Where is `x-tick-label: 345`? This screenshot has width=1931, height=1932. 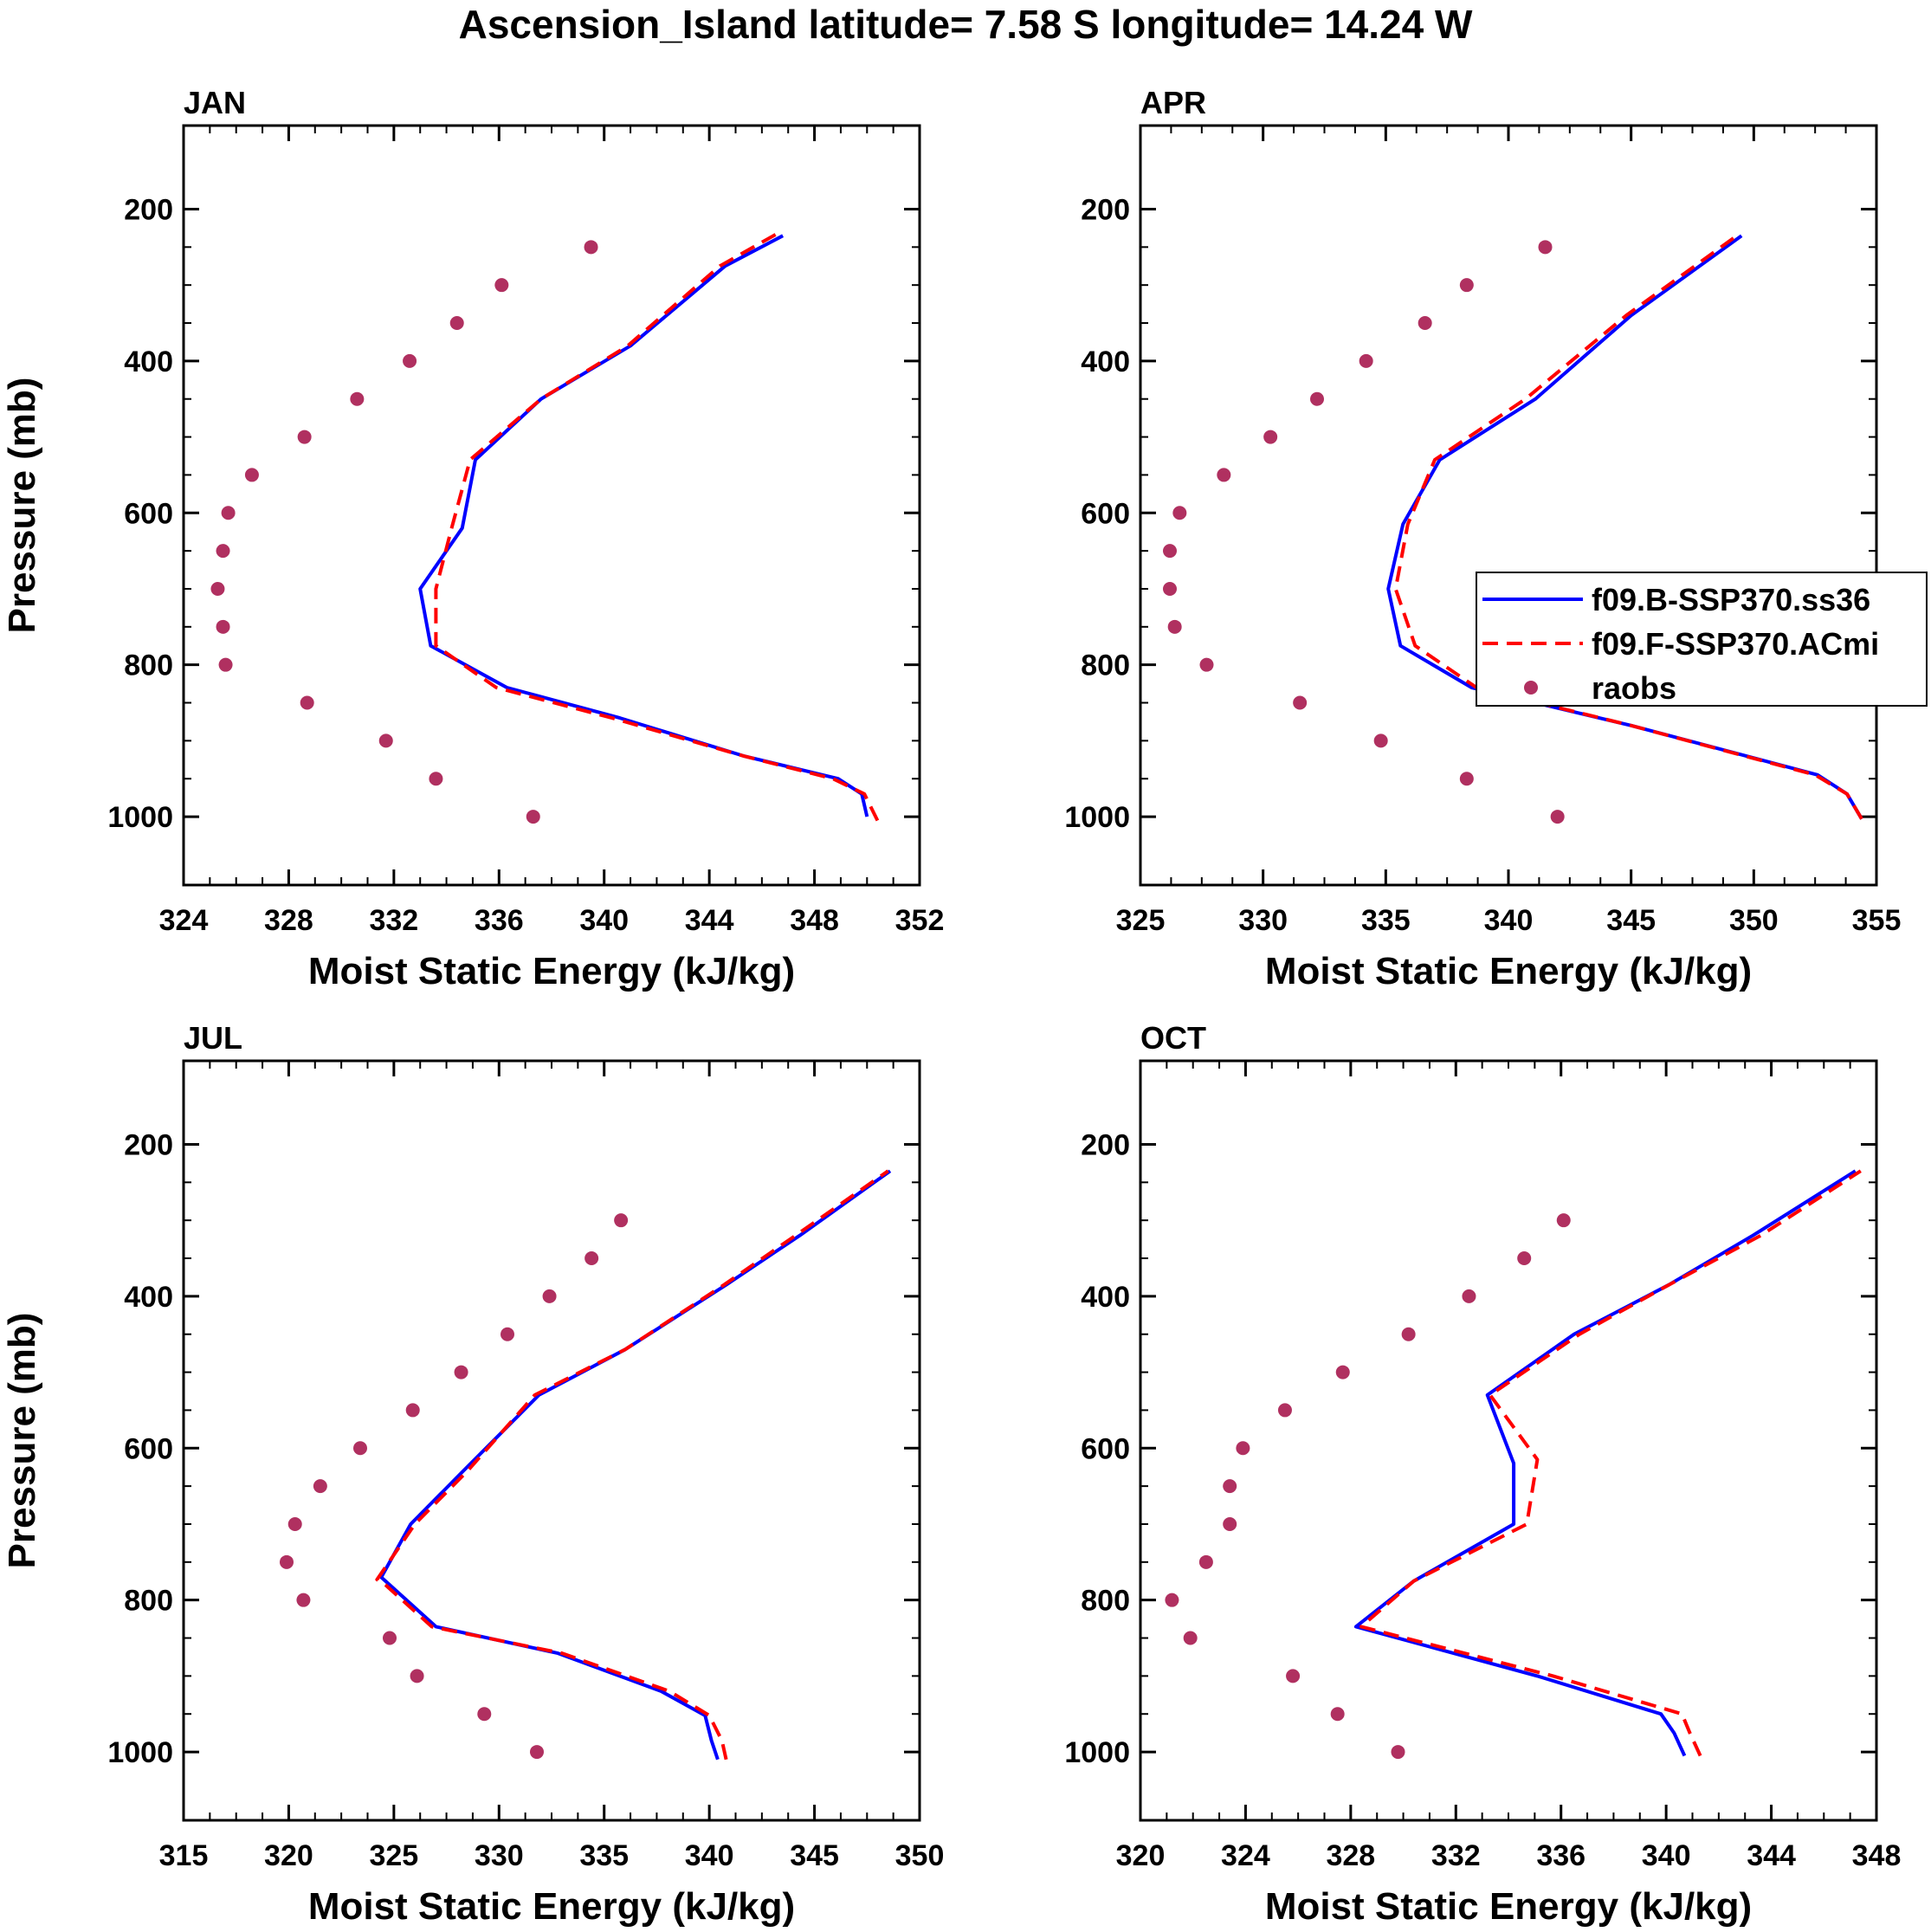 x-tick-label: 345 is located at coordinates (814, 1855).